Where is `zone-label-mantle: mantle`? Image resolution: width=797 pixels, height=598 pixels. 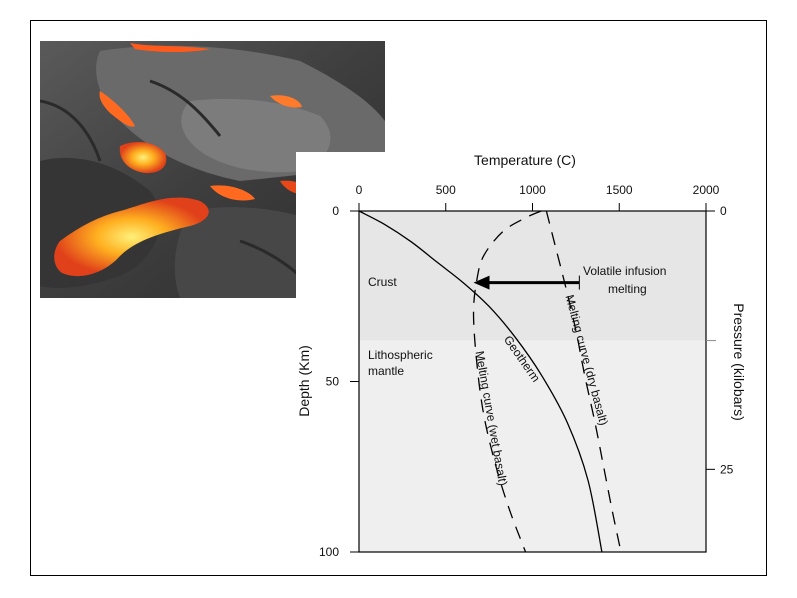
zone-label-mantle: mantle is located at coordinates (386, 371).